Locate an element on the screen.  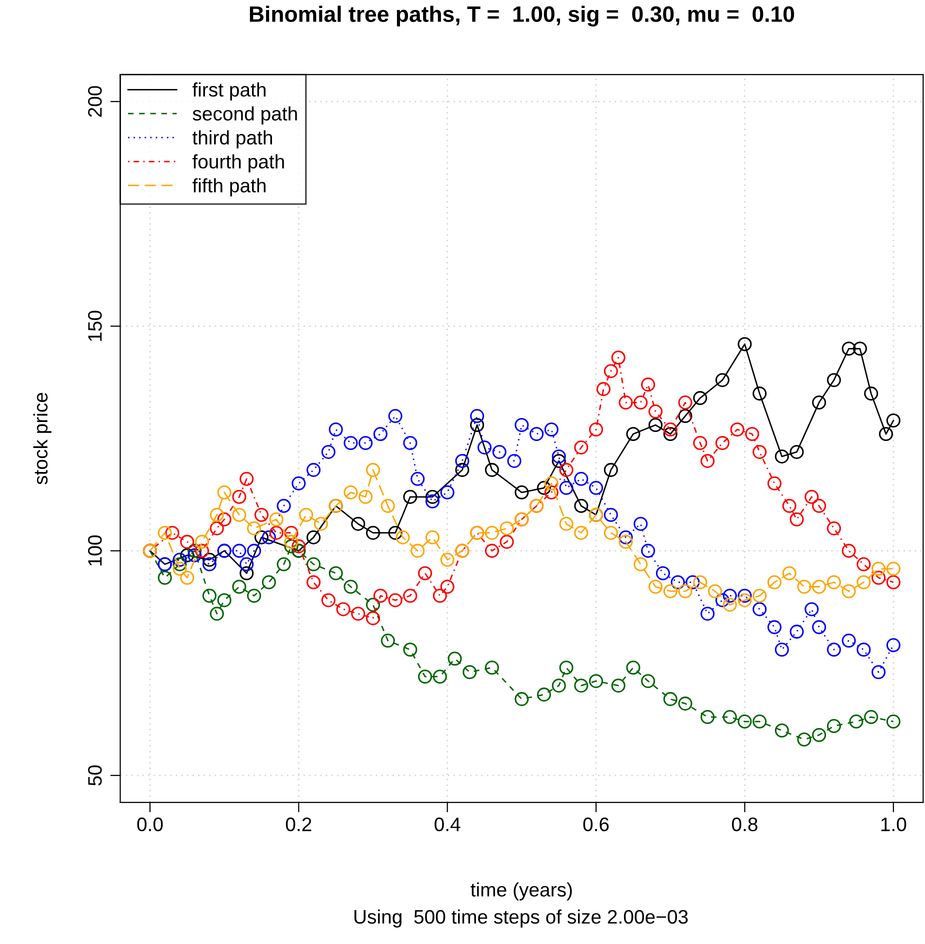
y-tick-label: 150 is located at coordinates (95, 325).